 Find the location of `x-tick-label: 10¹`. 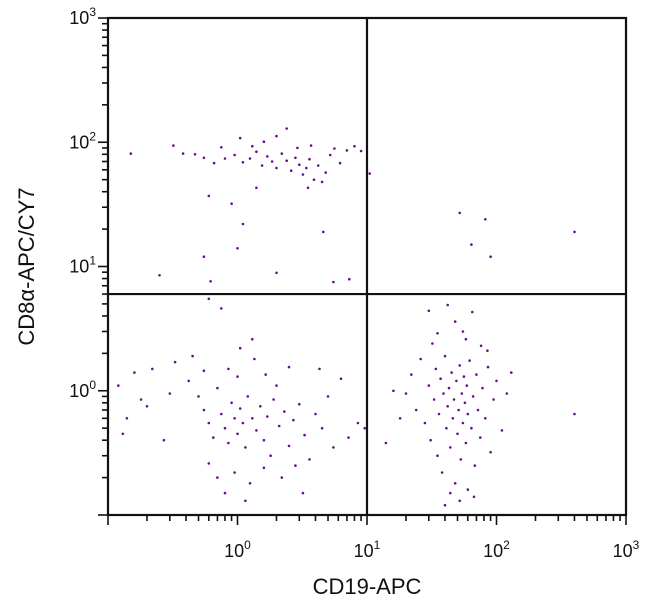

x-tick-label: 10¹ is located at coordinates (367, 549).